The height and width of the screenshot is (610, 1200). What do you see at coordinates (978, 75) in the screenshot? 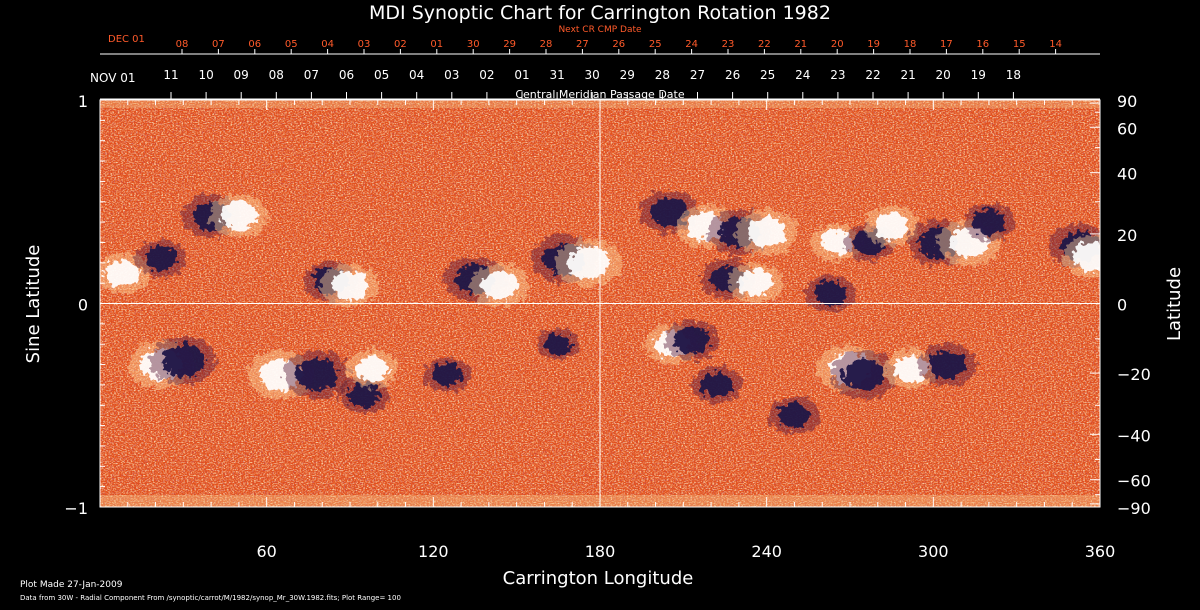
I see `cmp-date-label: 19` at bounding box center [978, 75].